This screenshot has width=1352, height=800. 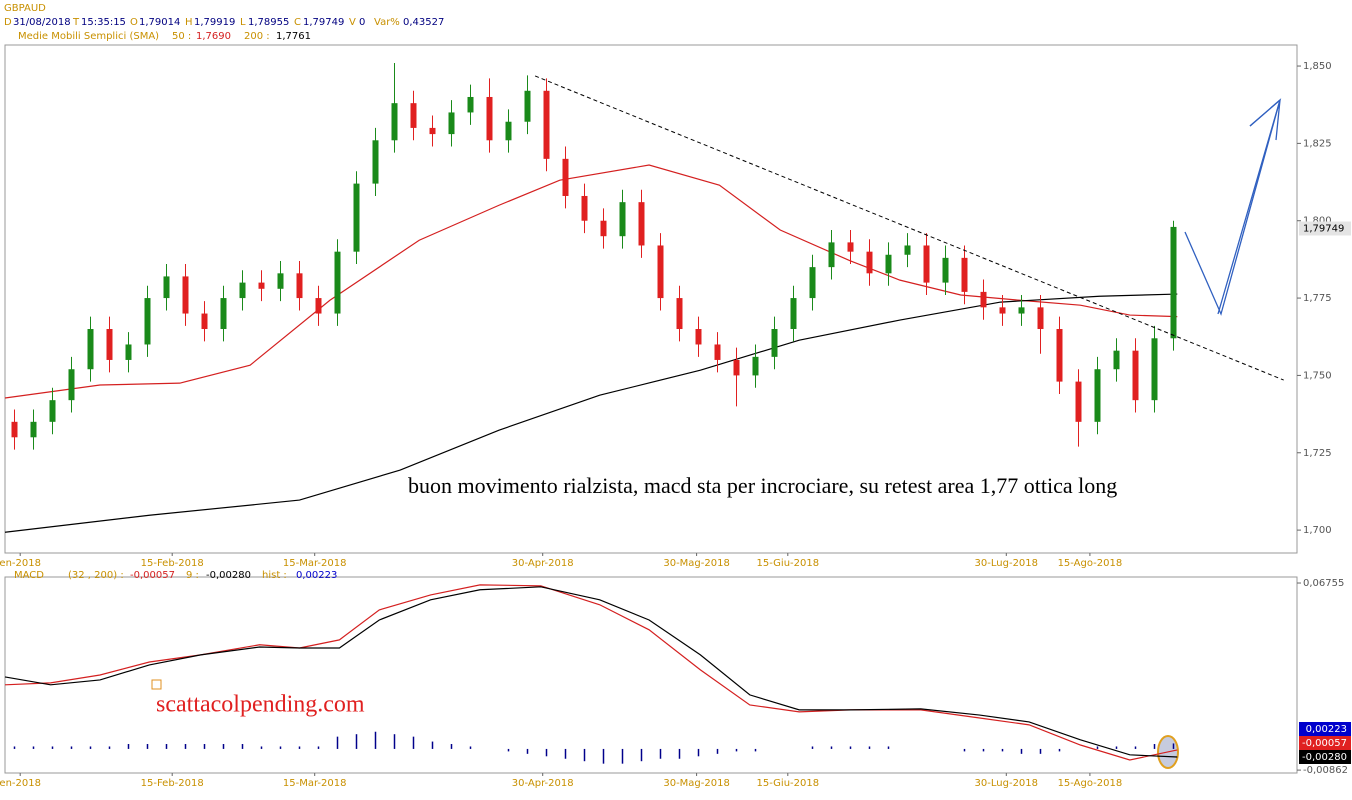 What do you see at coordinates (1265, 113) in the screenshot?
I see `arrow-head` at bounding box center [1265, 113].